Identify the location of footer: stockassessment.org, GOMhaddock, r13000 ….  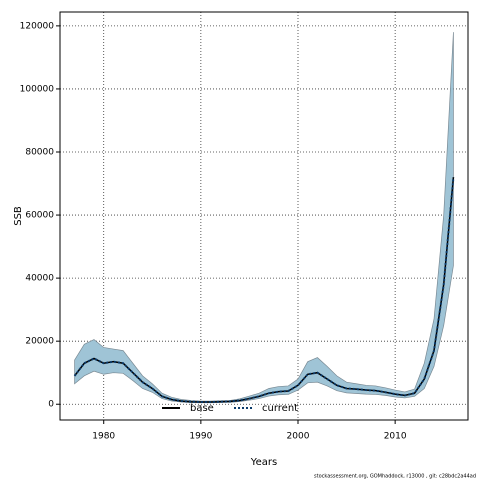
(395, 477).